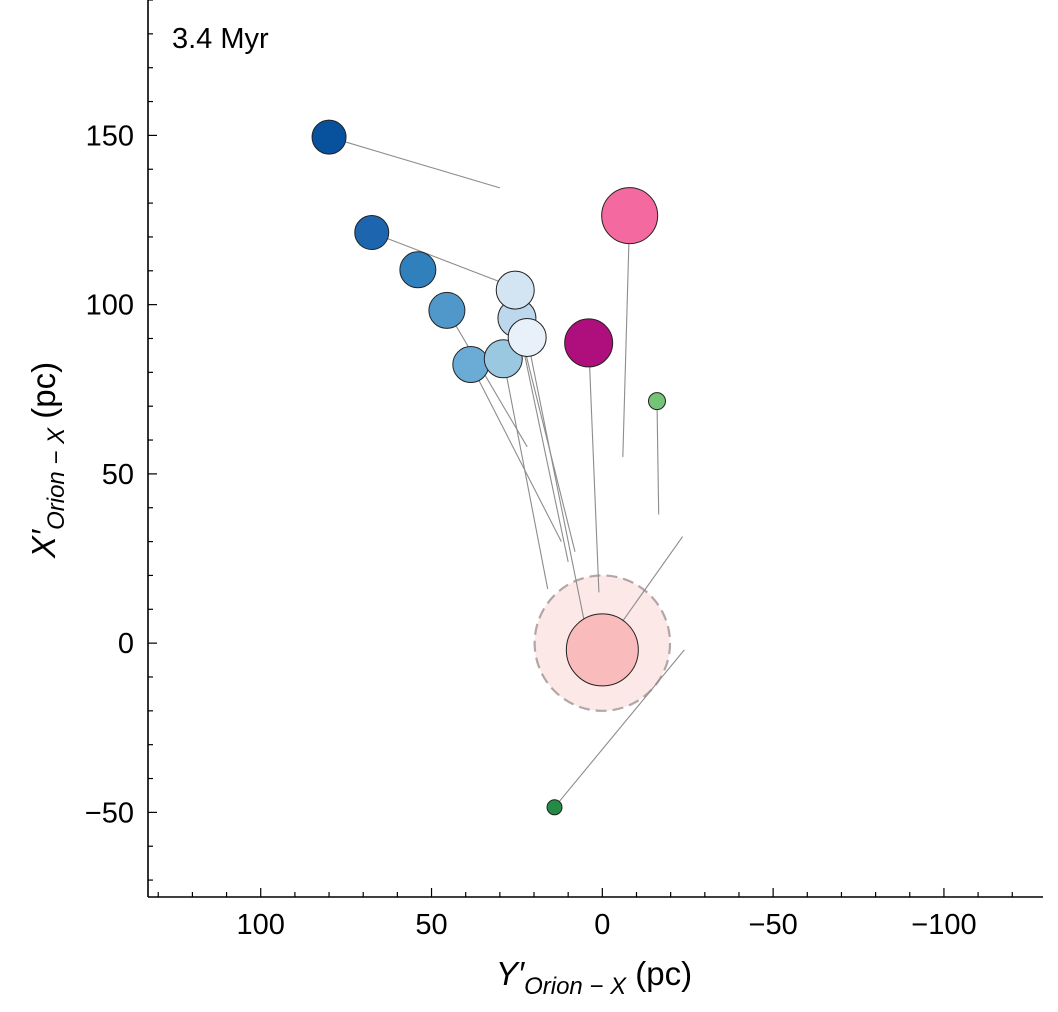 Image resolution: width=1058 pixels, height=1012 pixels. Describe the element at coordinates (773, 925) in the screenshot. I see `x-tick-label: −50` at that location.